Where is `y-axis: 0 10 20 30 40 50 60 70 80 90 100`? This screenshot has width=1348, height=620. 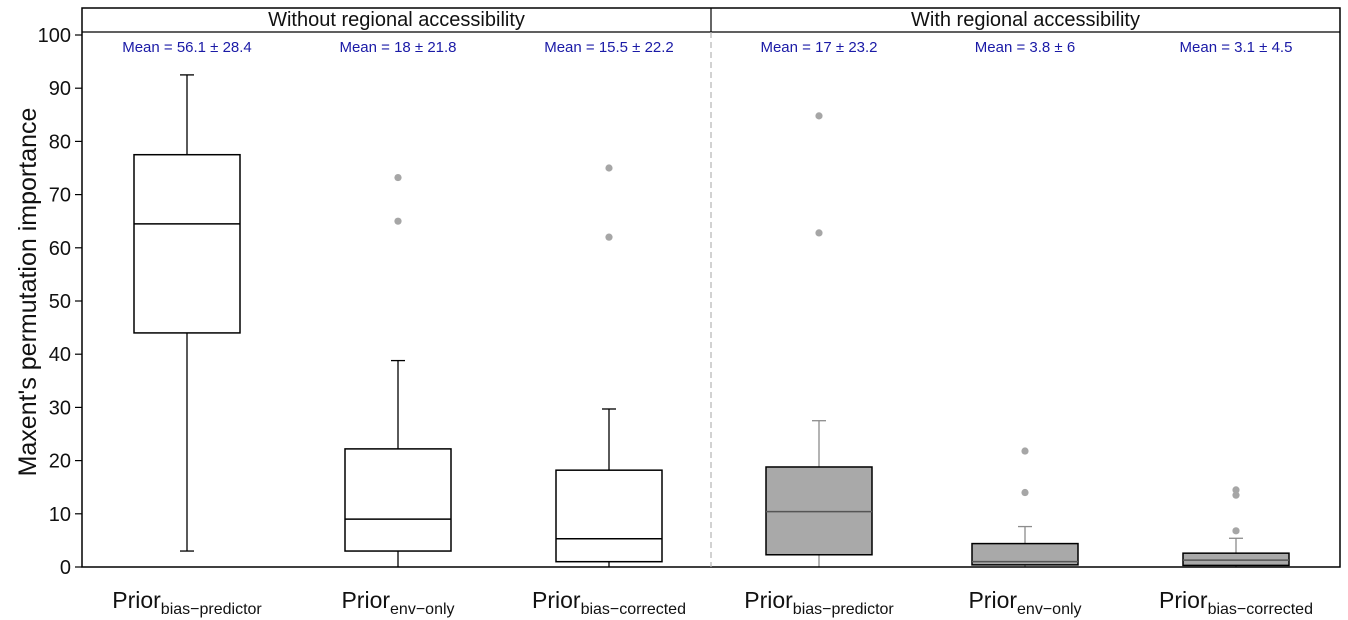 y-axis: 0 10 20 30 40 50 60 70 80 90 100 is located at coordinates (60, 302).